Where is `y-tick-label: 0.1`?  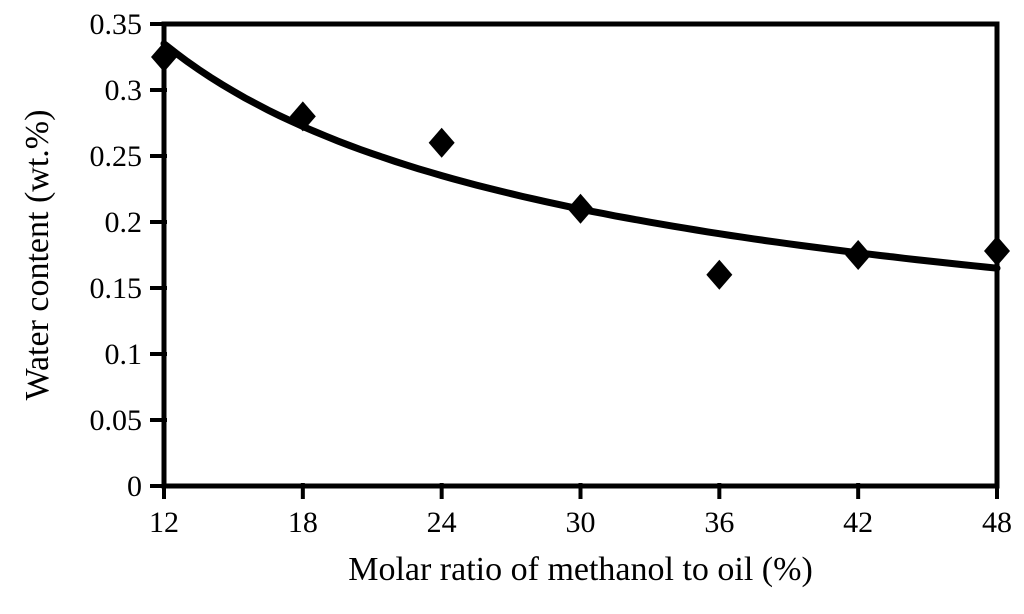 y-tick-label: 0.1 is located at coordinates (124, 354).